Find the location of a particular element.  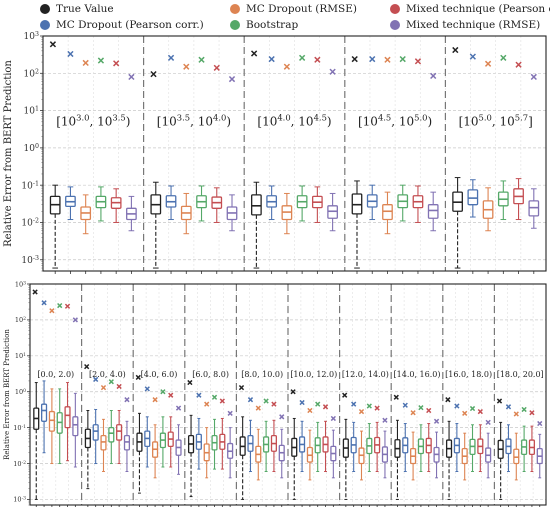

y-tick-label: 10³ is located at coordinates (31, 37).